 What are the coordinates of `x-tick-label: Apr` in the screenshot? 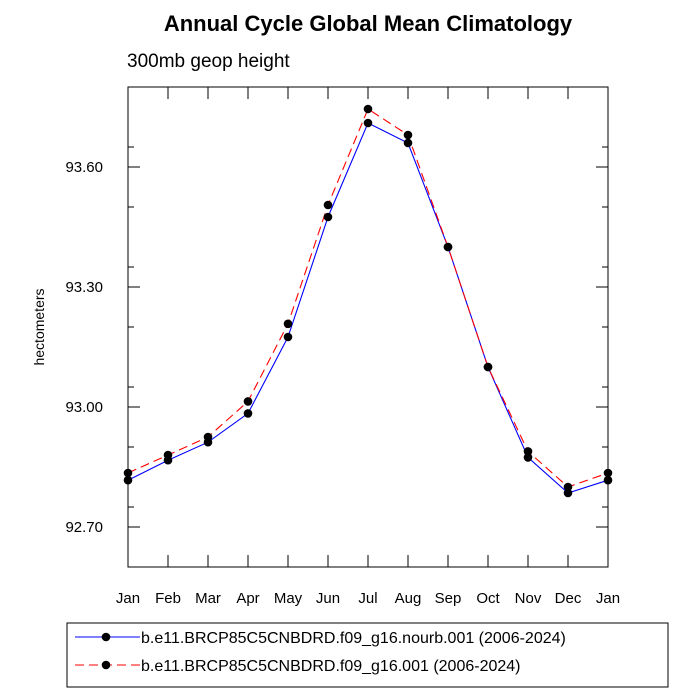 It's located at (247, 598).